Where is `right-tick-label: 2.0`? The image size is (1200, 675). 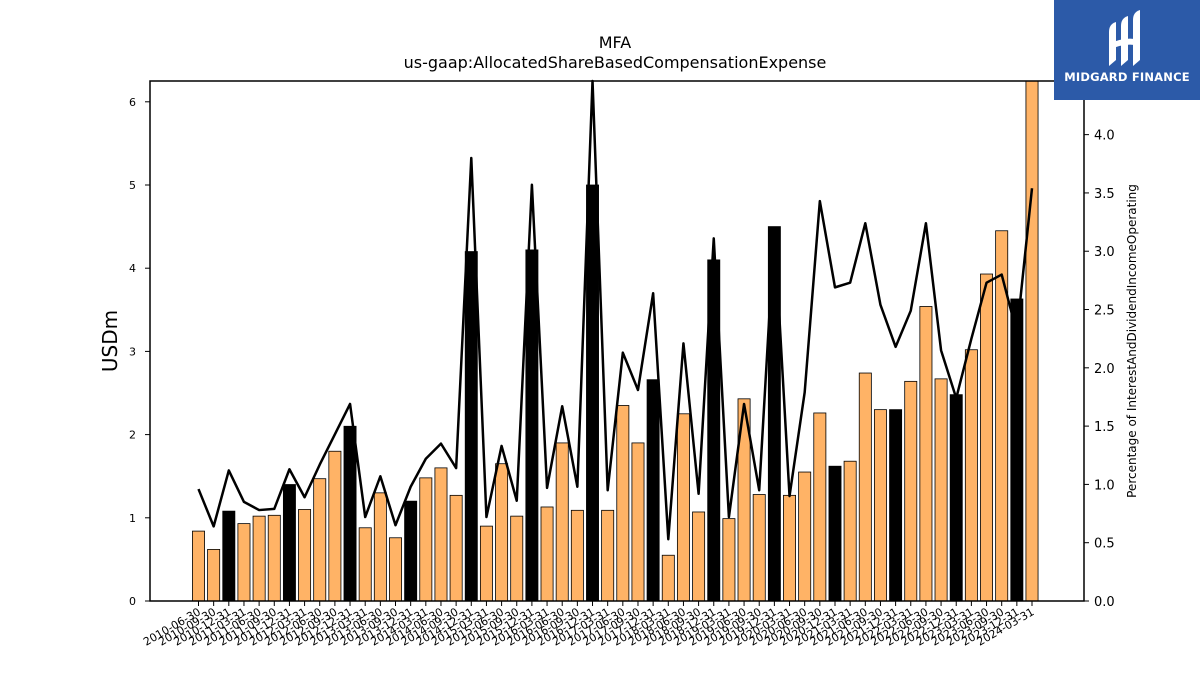 right-tick-label: 2.0 is located at coordinates (1104, 369).